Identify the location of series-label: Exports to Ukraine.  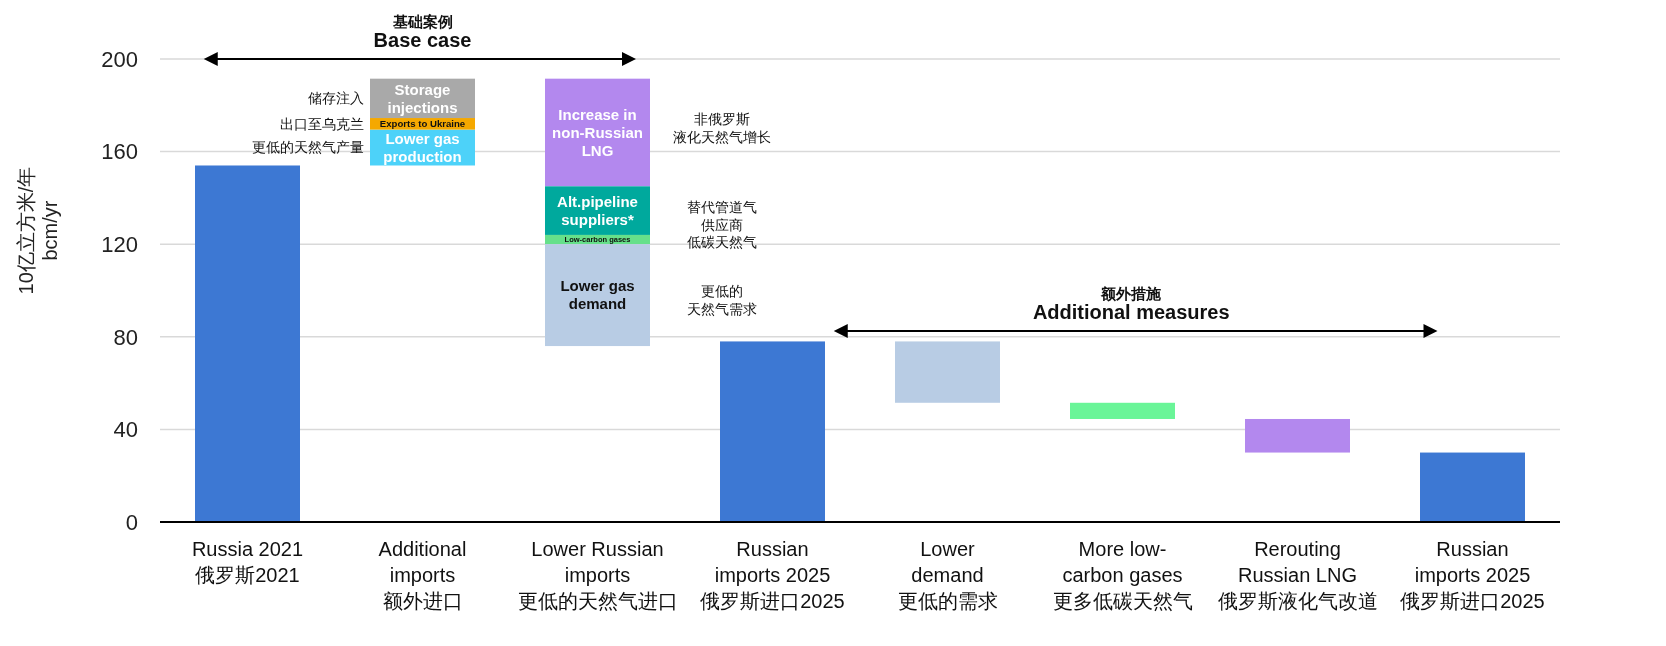
(422, 124).